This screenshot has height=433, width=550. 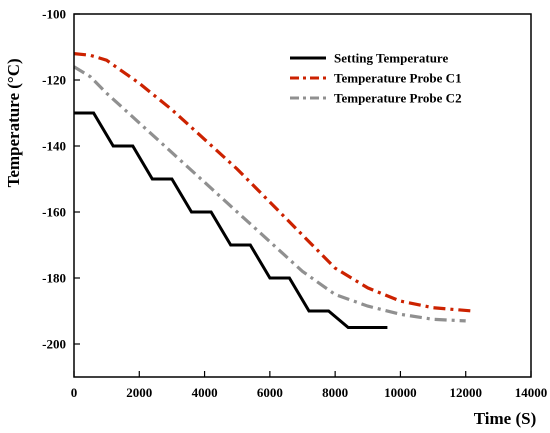 What do you see at coordinates (505, 418) in the screenshot?
I see `x-axis-title: Time (S)` at bounding box center [505, 418].